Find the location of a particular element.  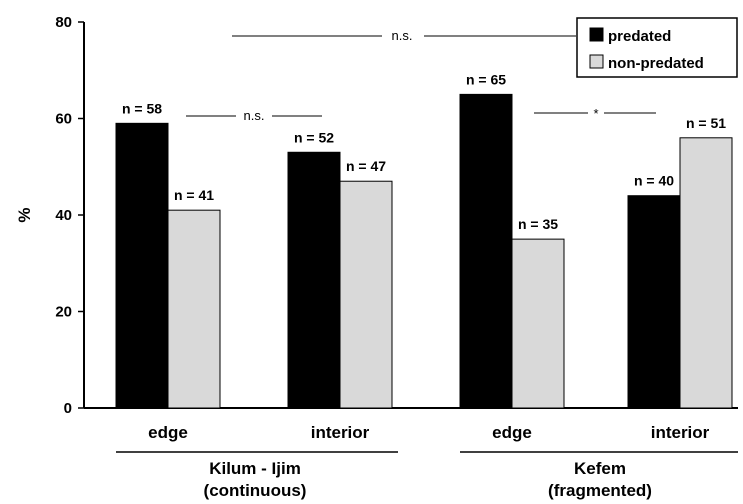

group-label-kilum-line2: (continuous) is located at coordinates (255, 490).